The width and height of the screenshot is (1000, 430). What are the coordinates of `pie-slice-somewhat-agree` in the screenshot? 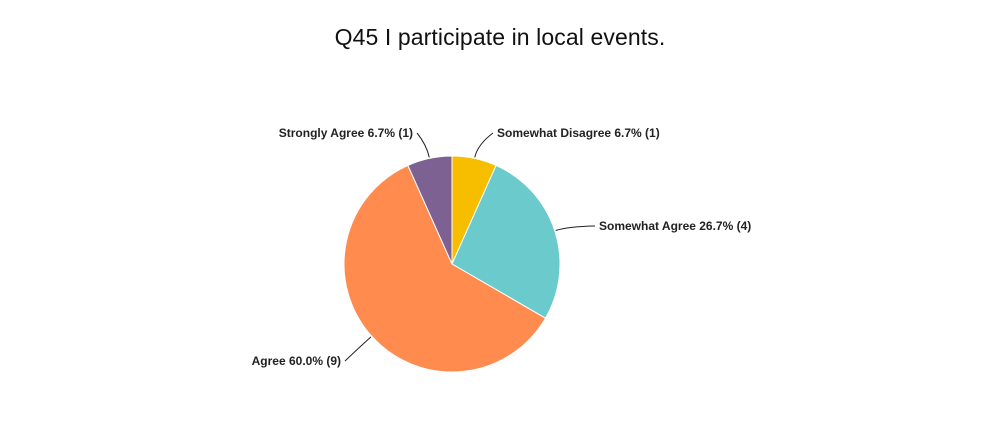 It's located at (506, 241).